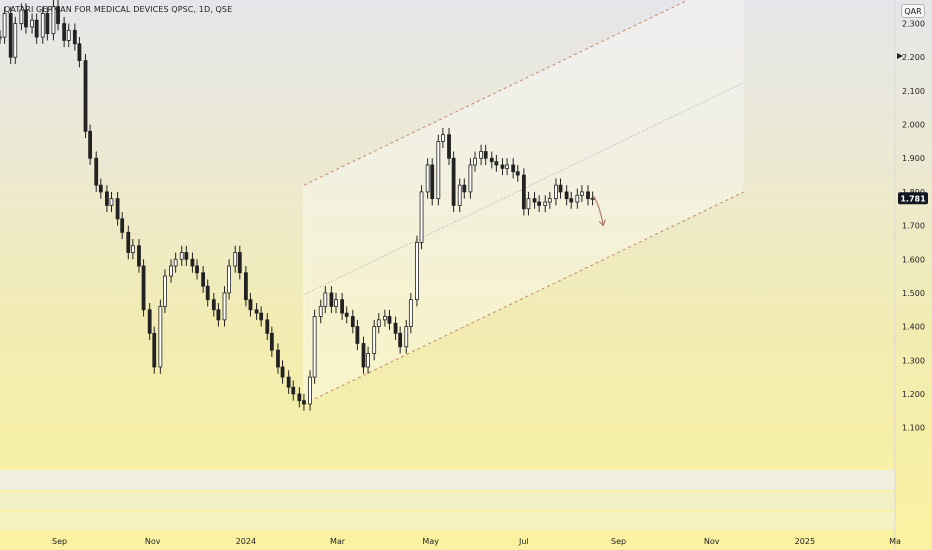 The image size is (932, 550). What do you see at coordinates (913, 327) in the screenshot?
I see `y-tick-label: 1.400` at bounding box center [913, 327].